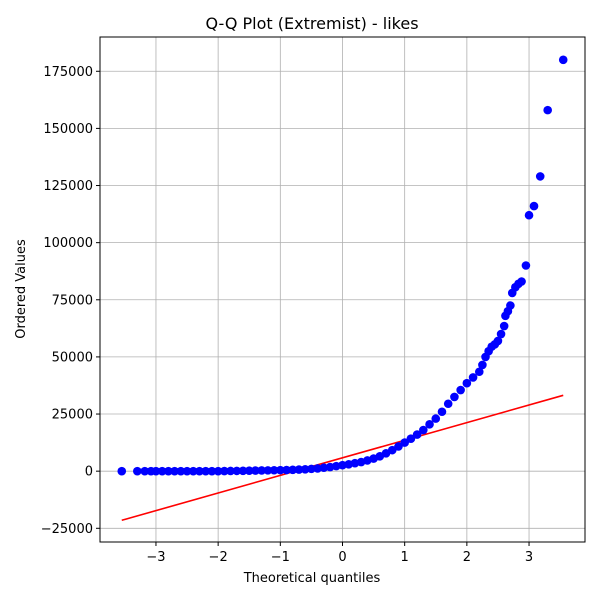  What do you see at coordinates (529, 557) in the screenshot?
I see `x-tick-label: 3` at bounding box center [529, 557].